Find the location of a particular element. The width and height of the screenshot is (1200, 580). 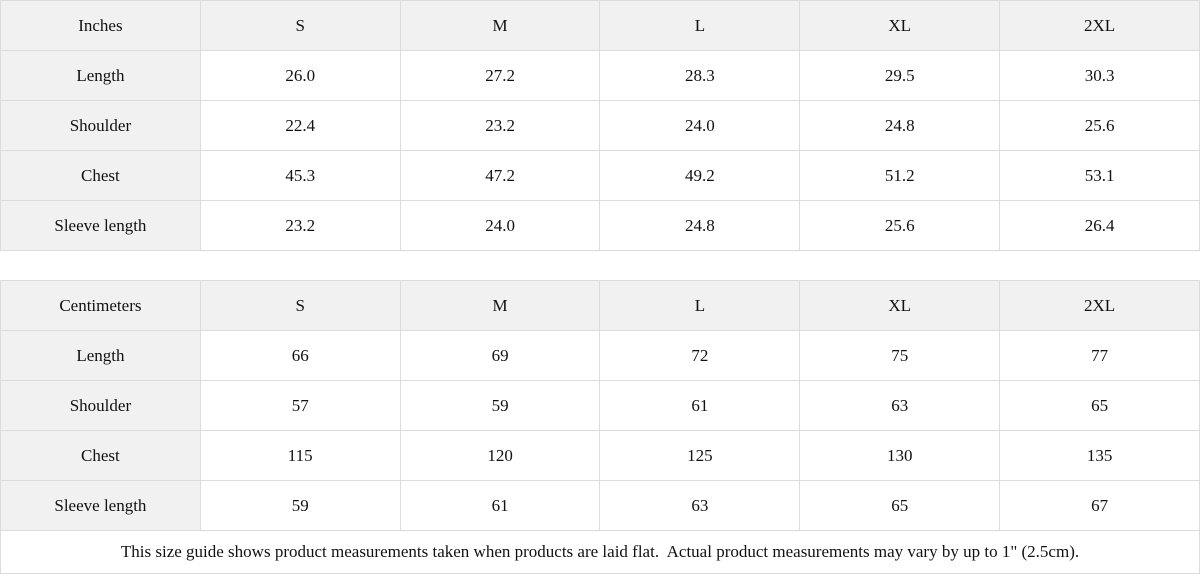

table-row: Shoulder 22.4 23.2 24.0 24.8 25.6 is located at coordinates (600, 125).